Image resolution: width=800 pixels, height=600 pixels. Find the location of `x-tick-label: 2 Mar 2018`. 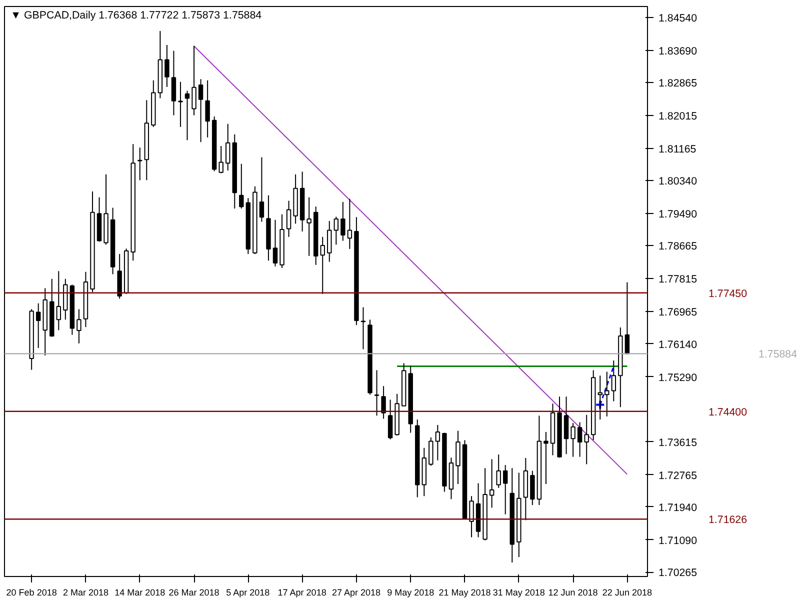

x-tick-label: 2 Mar 2018 is located at coordinates (85, 593).